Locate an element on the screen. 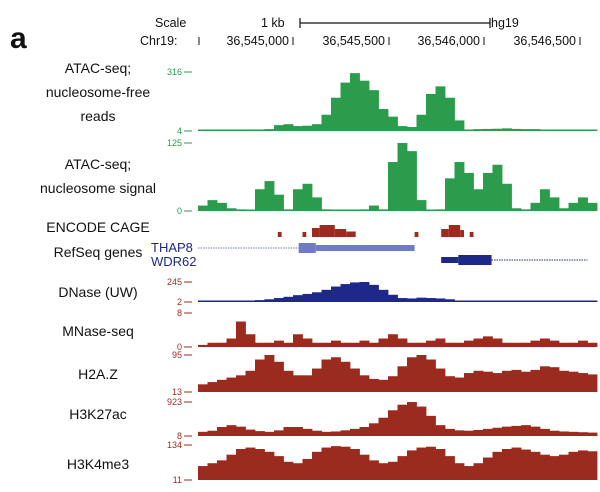 Image resolution: width=600 pixels, height=492 pixels. chrom-label: Chr19: is located at coordinates (159, 41).